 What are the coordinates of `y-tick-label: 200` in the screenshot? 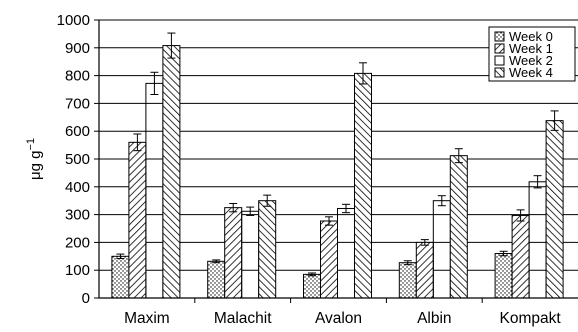 It's located at (77, 242).